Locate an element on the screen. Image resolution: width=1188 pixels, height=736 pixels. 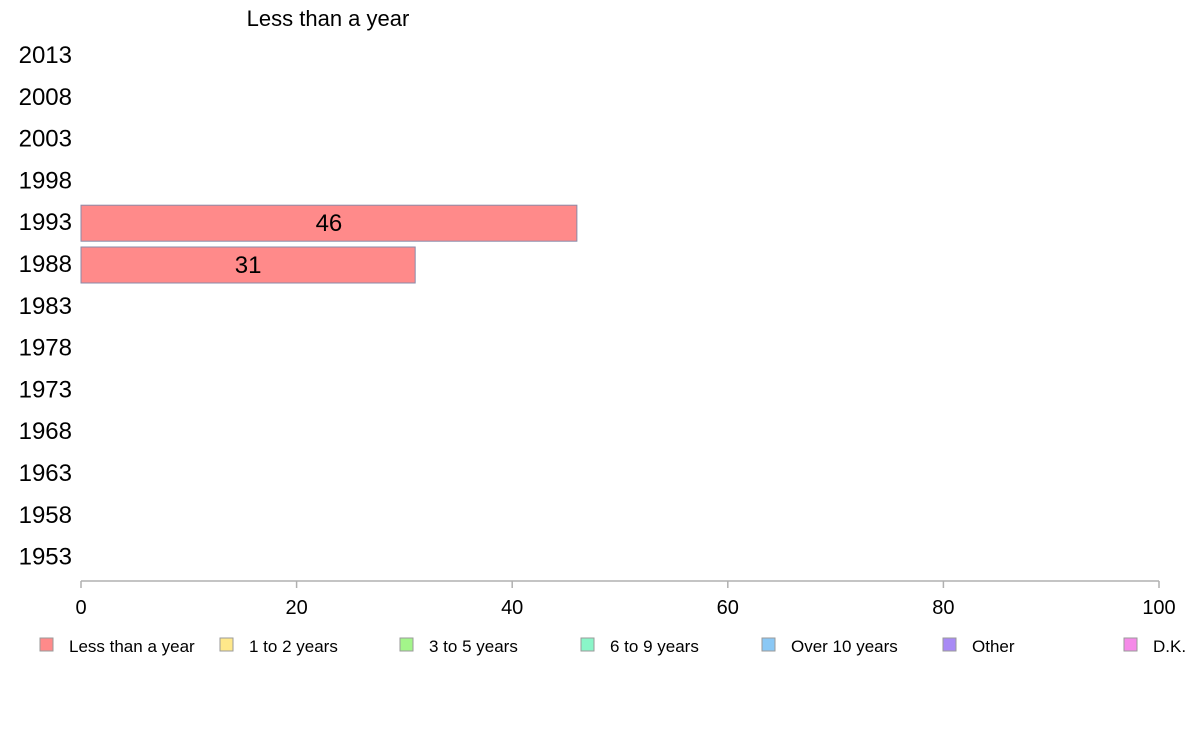
y-tick-label: 1983 is located at coordinates (45, 306).